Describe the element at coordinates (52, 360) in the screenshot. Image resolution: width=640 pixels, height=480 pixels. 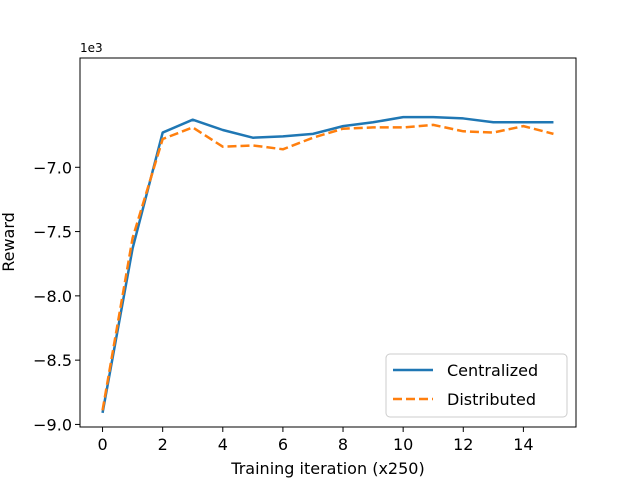
I see `y-tick-label: −8.5` at that location.